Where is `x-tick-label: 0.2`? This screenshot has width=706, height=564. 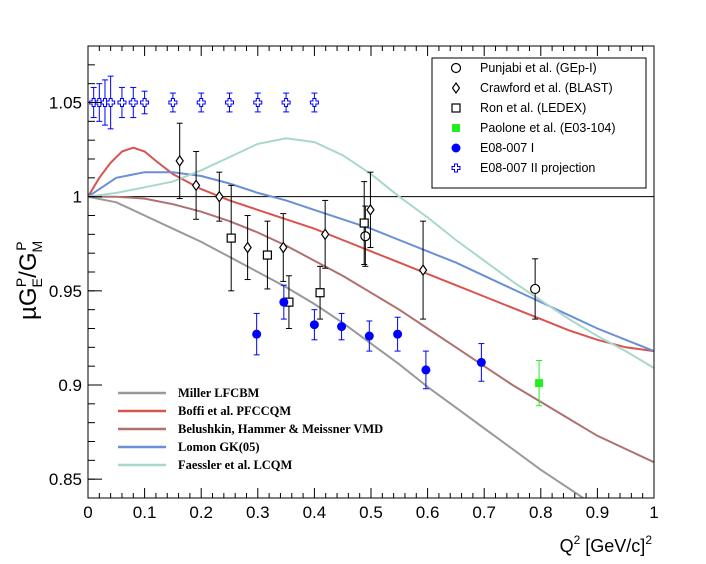
x-tick-label: 0.2 is located at coordinates (201, 512).